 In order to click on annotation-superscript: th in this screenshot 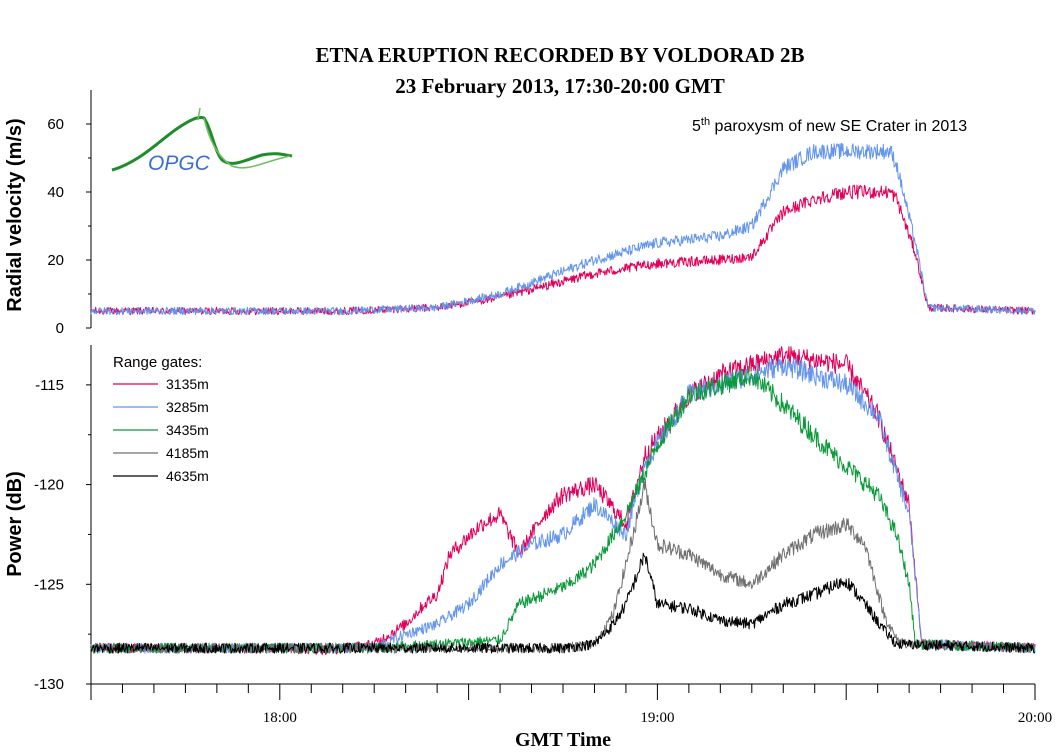, I will do `click(705, 122)`.